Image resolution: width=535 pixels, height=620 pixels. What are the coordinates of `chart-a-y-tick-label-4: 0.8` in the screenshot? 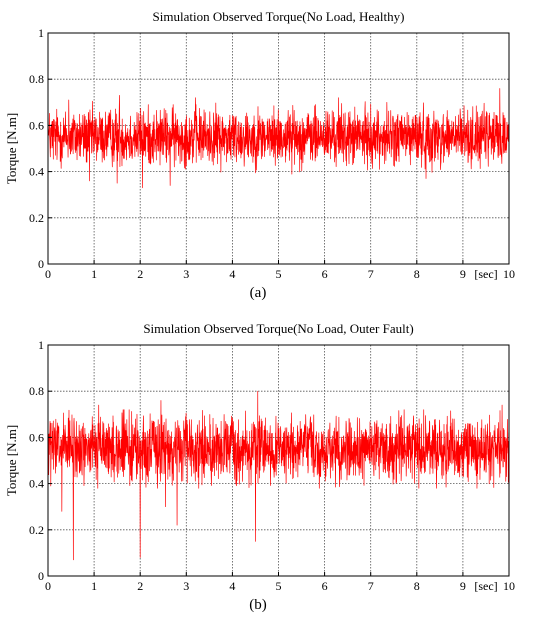 It's located at (36, 79).